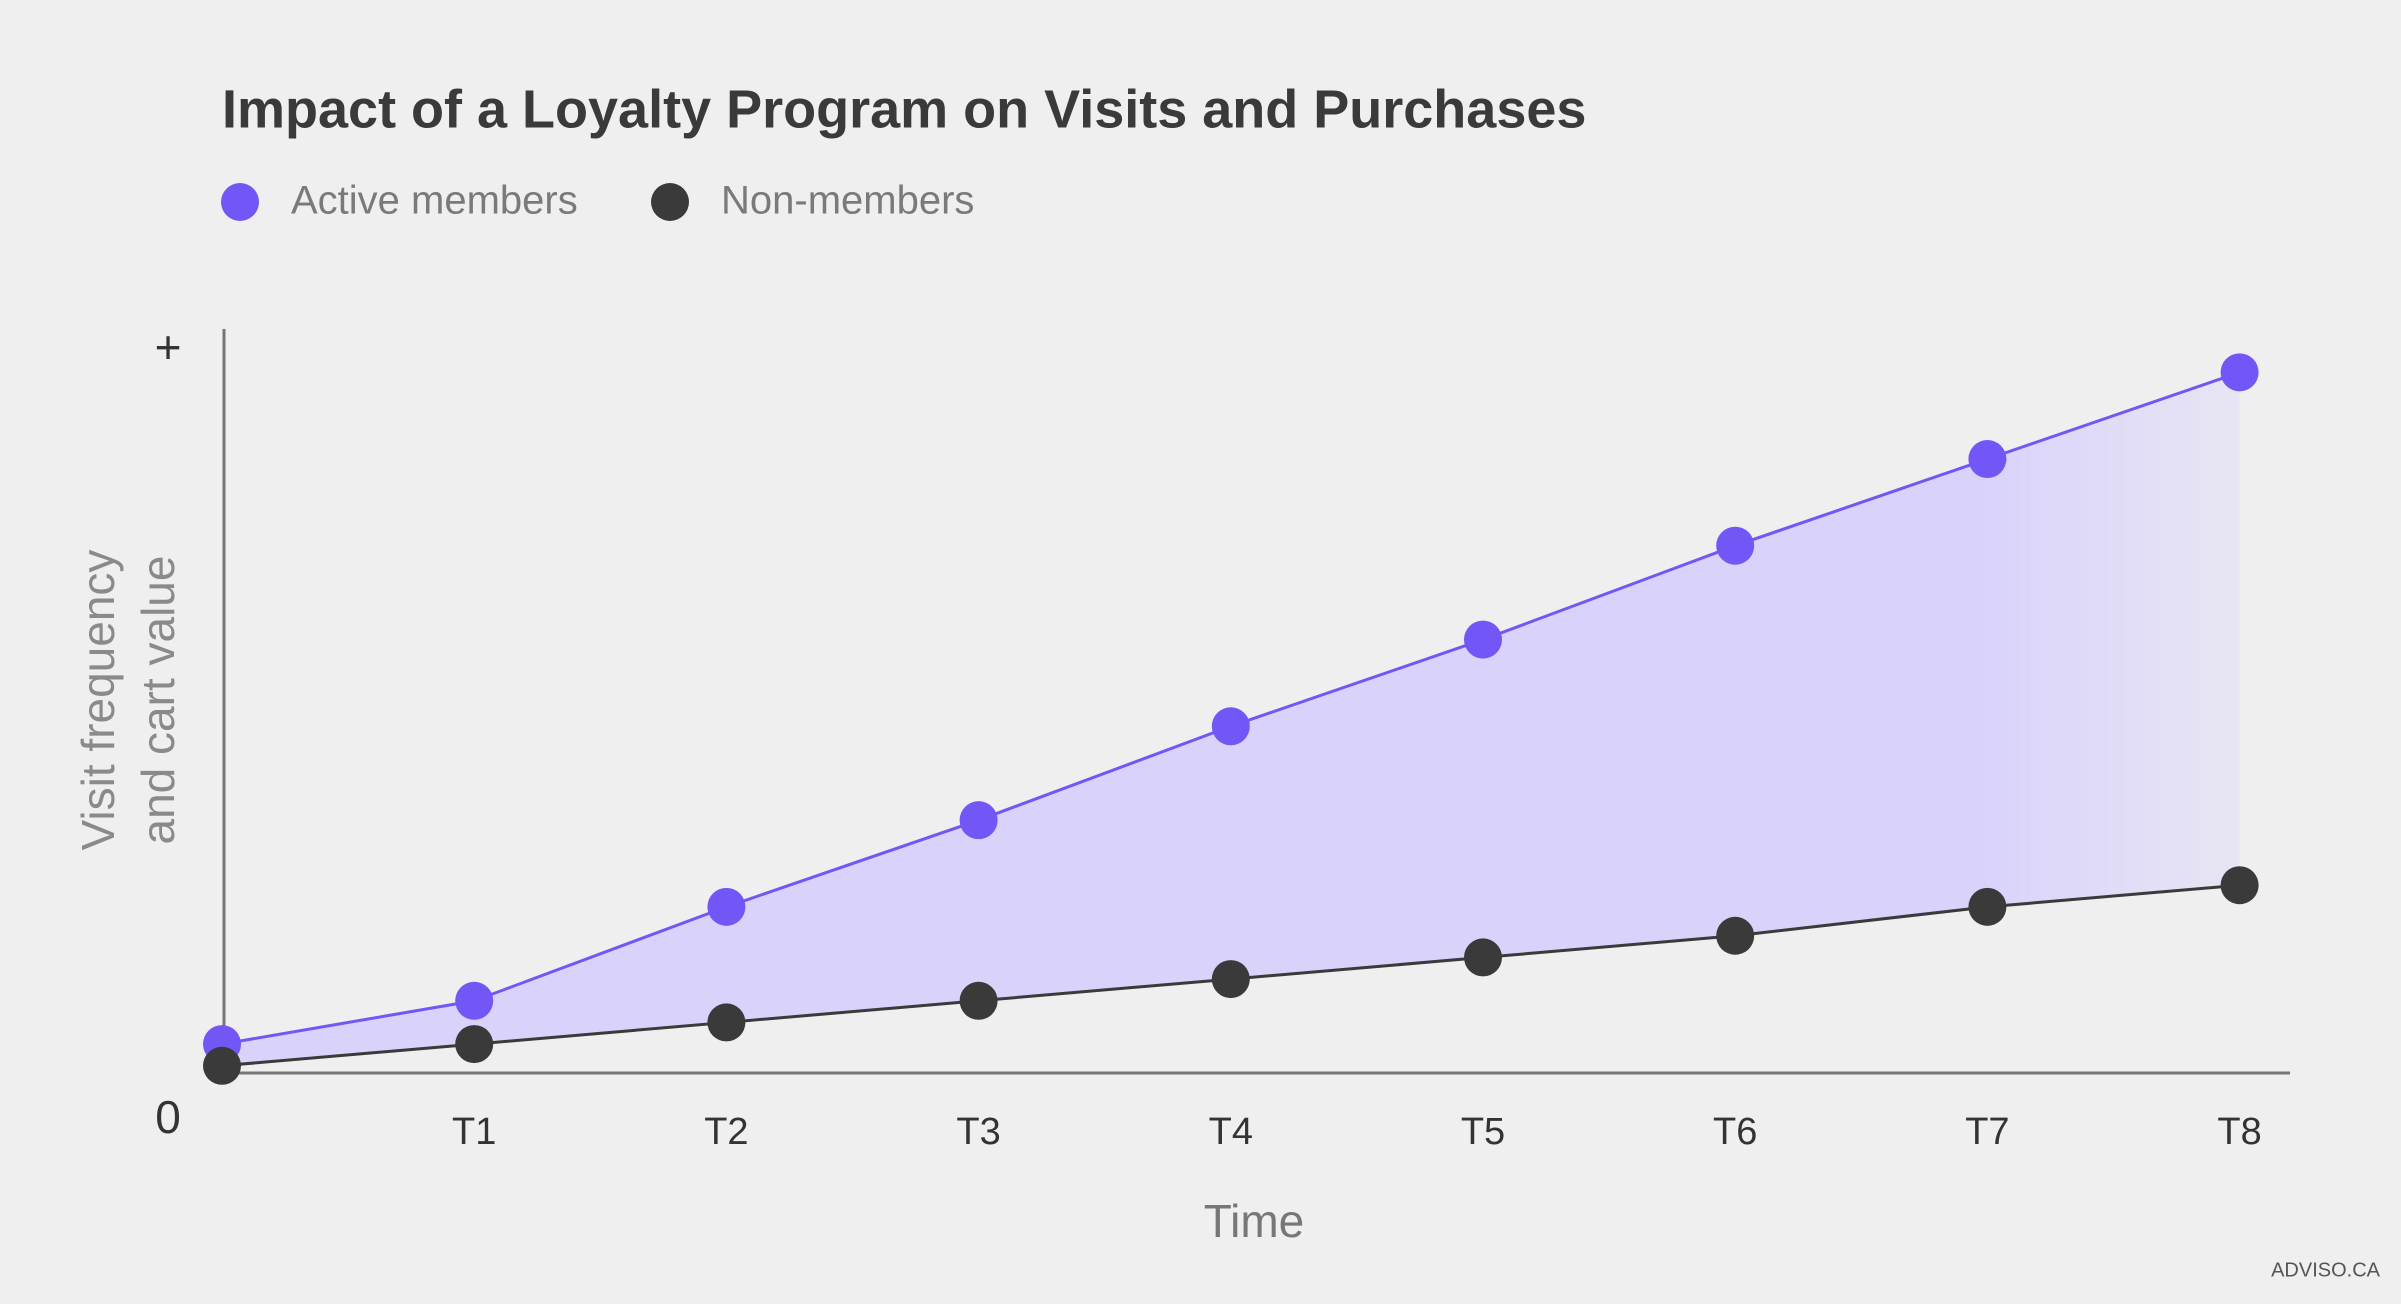  What do you see at coordinates (978, 1132) in the screenshot?
I see `x-tick-label: T3` at bounding box center [978, 1132].